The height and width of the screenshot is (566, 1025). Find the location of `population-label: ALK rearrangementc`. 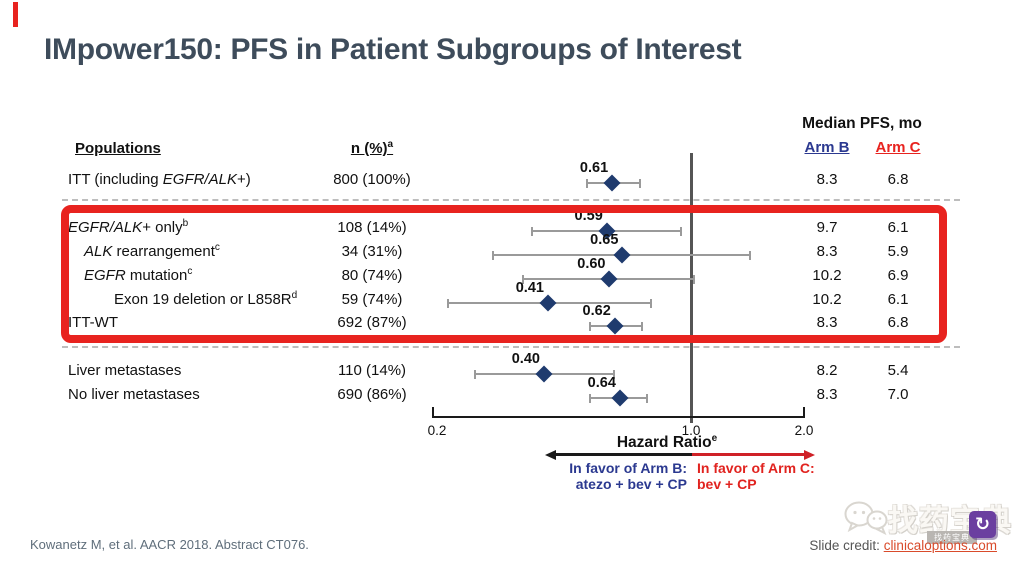

population-label: ALK rearrangementc is located at coordinates (152, 251).